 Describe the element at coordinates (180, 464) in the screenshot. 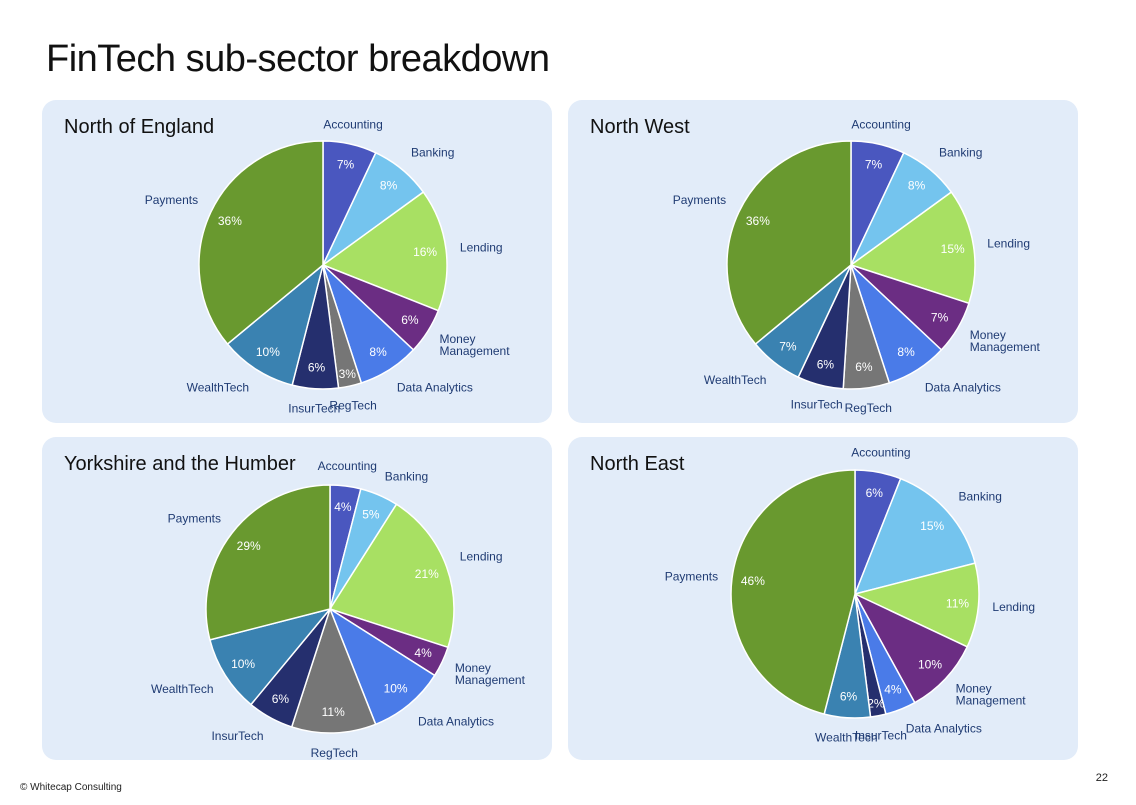

I see `chart-title: Yorkshire and the Humber` at that location.